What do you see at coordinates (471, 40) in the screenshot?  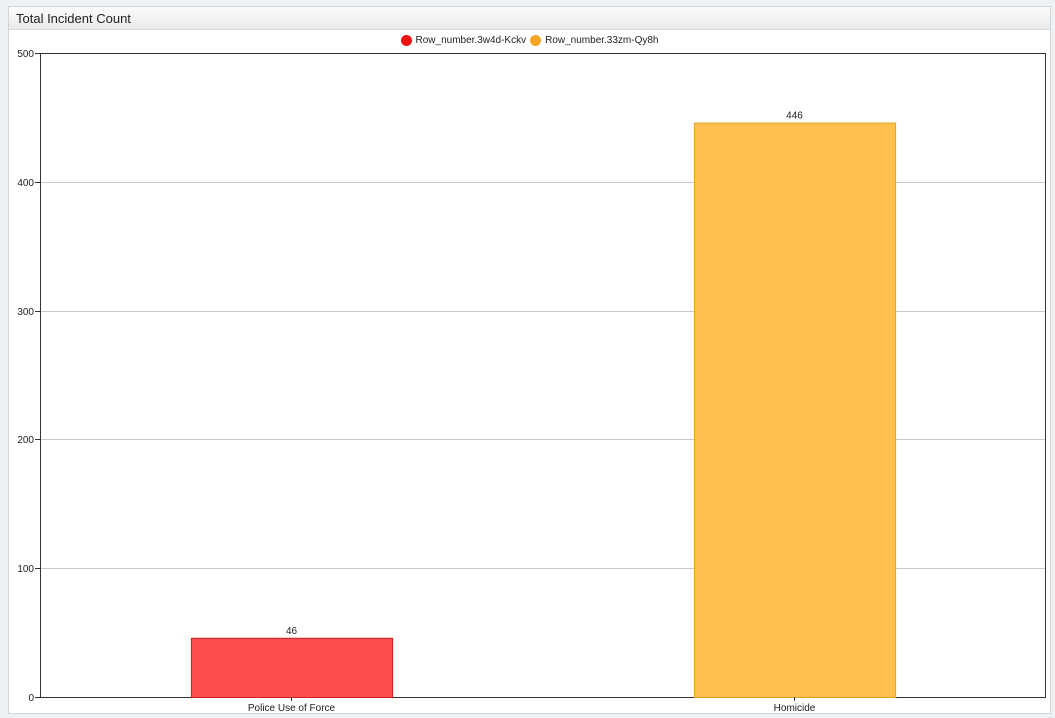 I see `legend-label-series-1: Row_number.3w4d-Kckv` at bounding box center [471, 40].